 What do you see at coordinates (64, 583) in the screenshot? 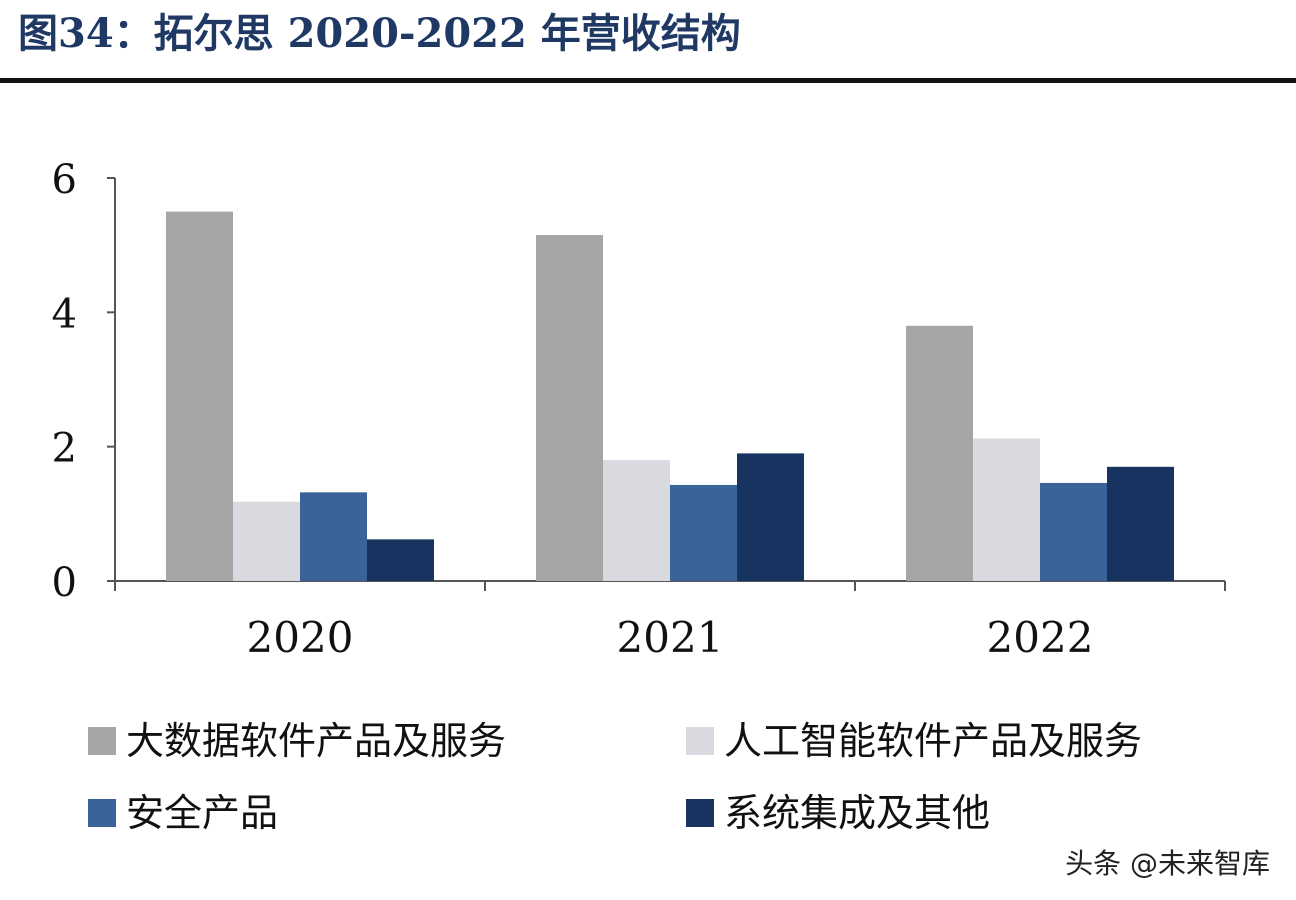
I see `y-tick-label: 0` at bounding box center [64, 583].